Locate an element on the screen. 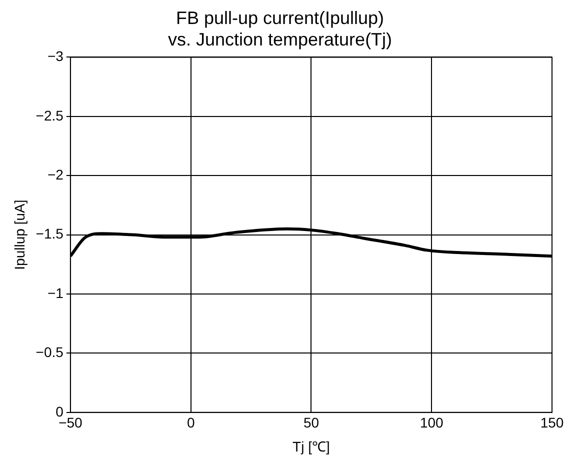 The image size is (577, 464). x-axis-title: Tj [℃] is located at coordinates (311, 446).